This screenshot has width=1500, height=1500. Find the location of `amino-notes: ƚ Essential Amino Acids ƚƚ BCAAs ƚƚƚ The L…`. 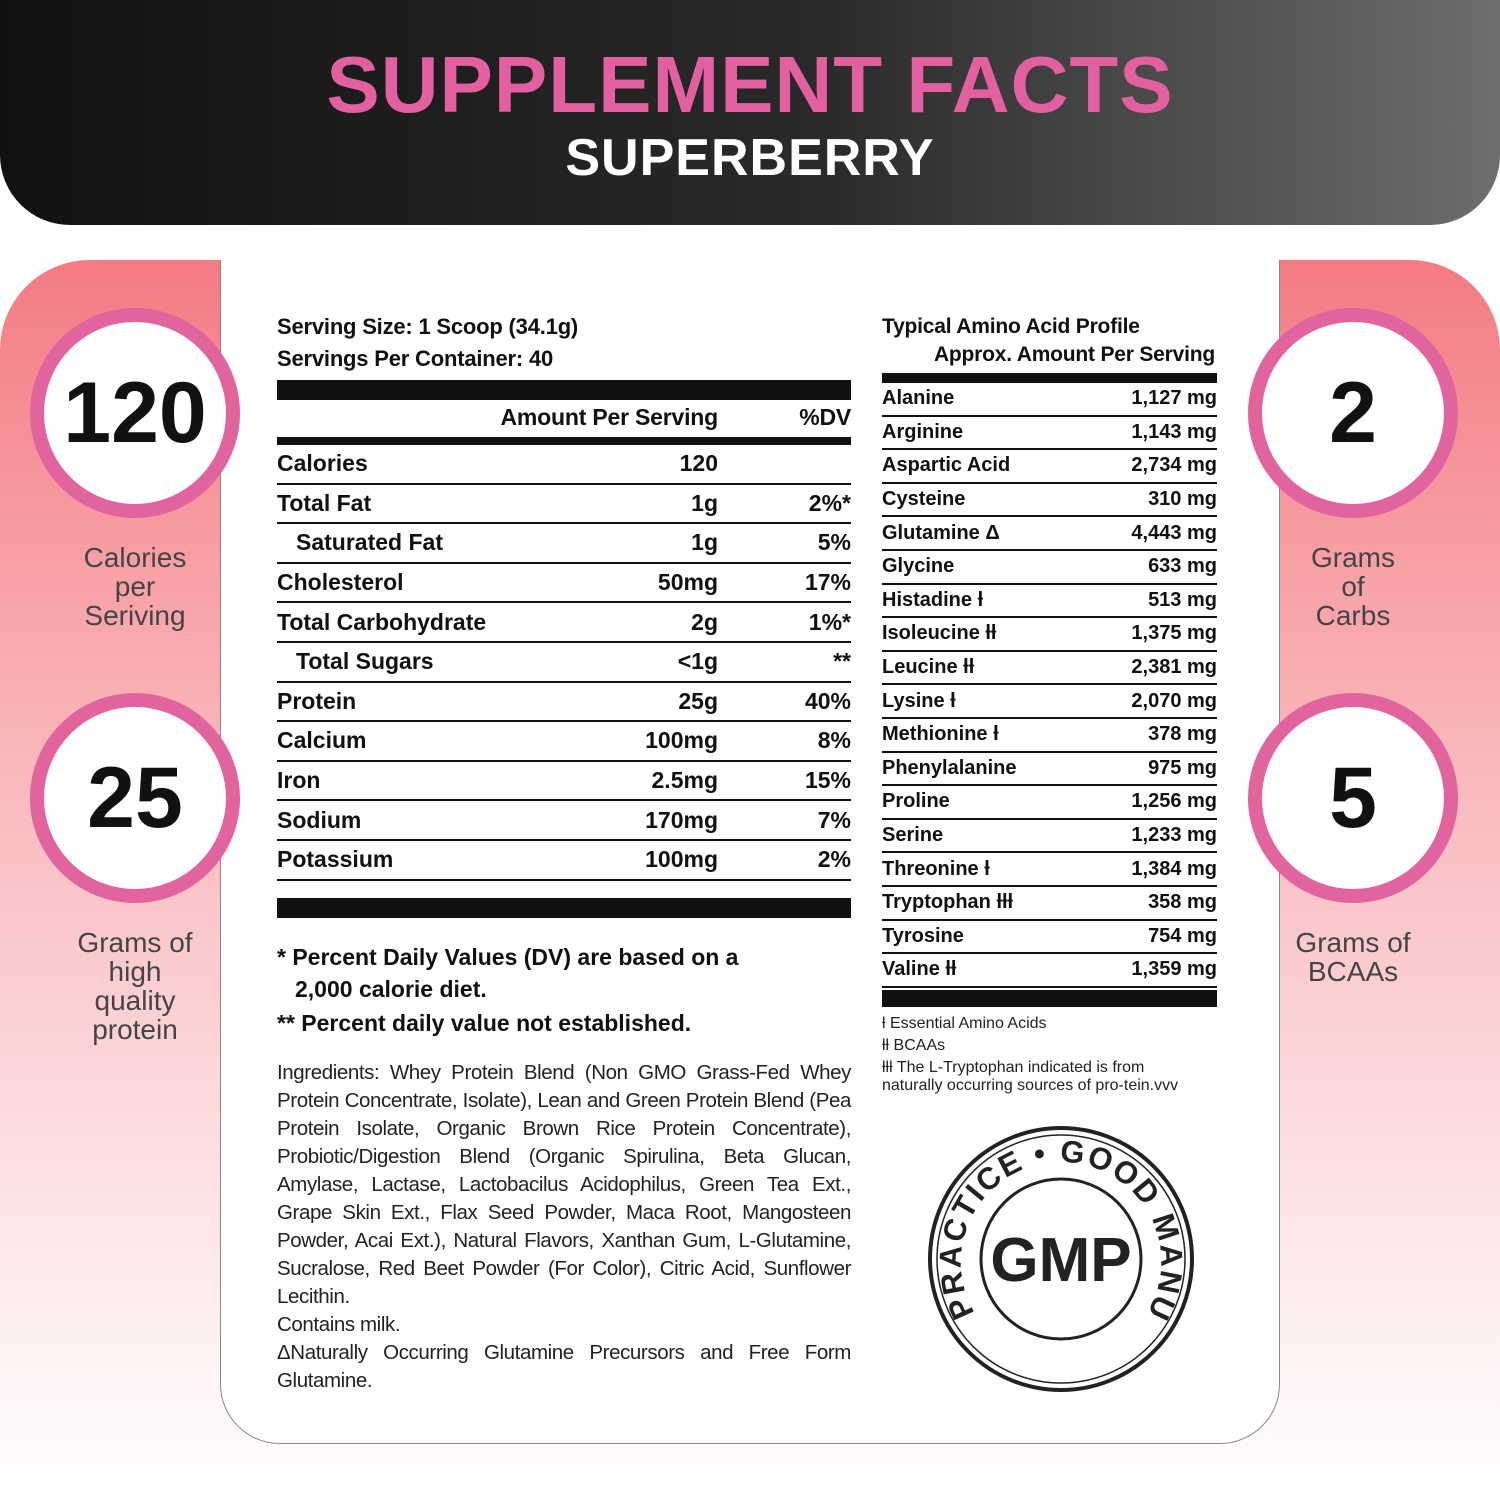

amino-notes: ƚ Essential Amino Acids ƚƚ BCAAs ƚƚƚ The L… is located at coordinates (1042, 1057).